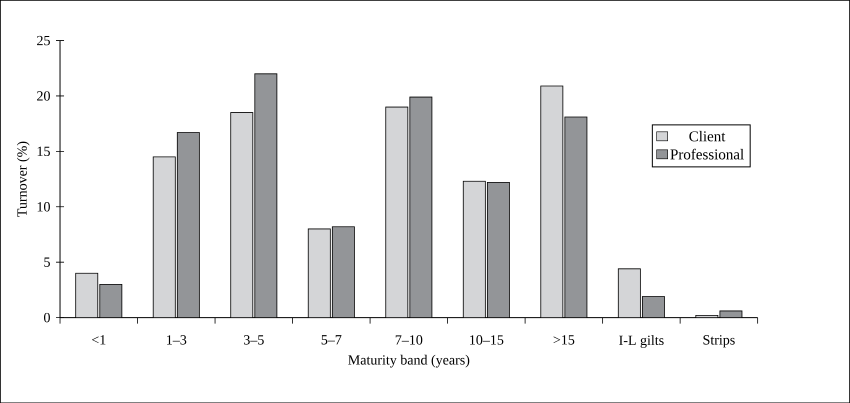  I want to click on legend-label: Professional, so click(707, 154).